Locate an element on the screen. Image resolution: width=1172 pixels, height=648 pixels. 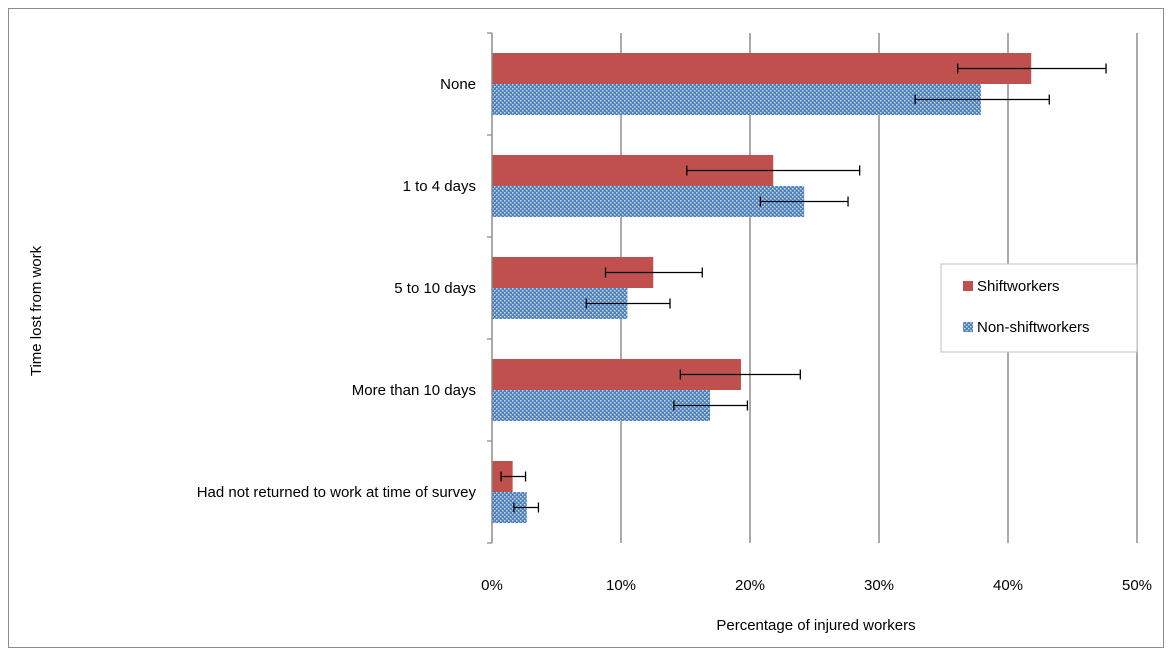
x-tick-label: 10% is located at coordinates (621, 585).